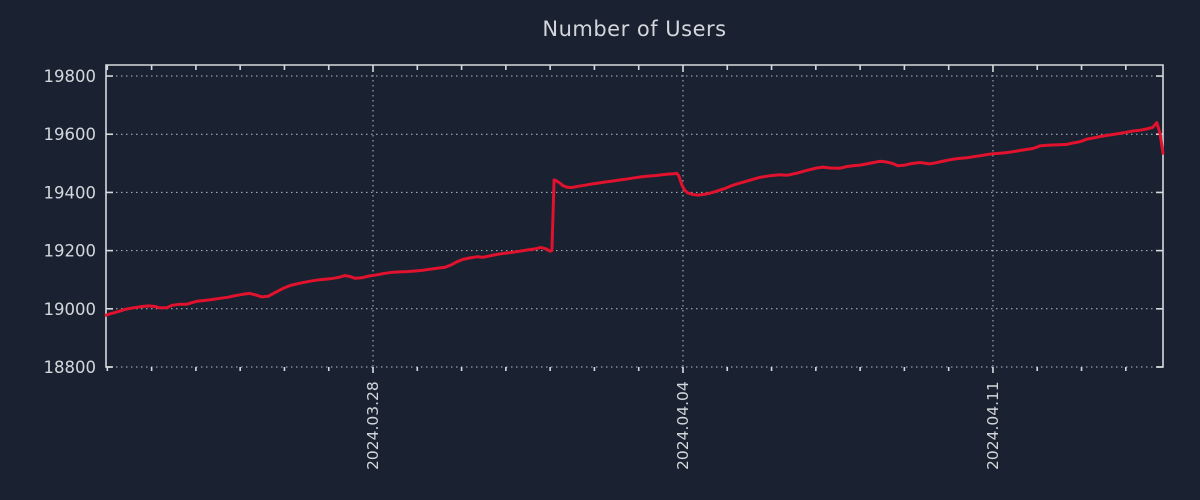 Image resolution: width=1200 pixels, height=500 pixels. I want to click on x-tick-label: 2024.04.04, so click(683, 425).